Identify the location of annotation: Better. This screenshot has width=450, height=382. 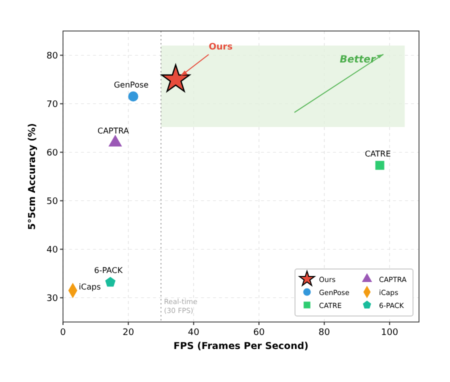
(358, 60).